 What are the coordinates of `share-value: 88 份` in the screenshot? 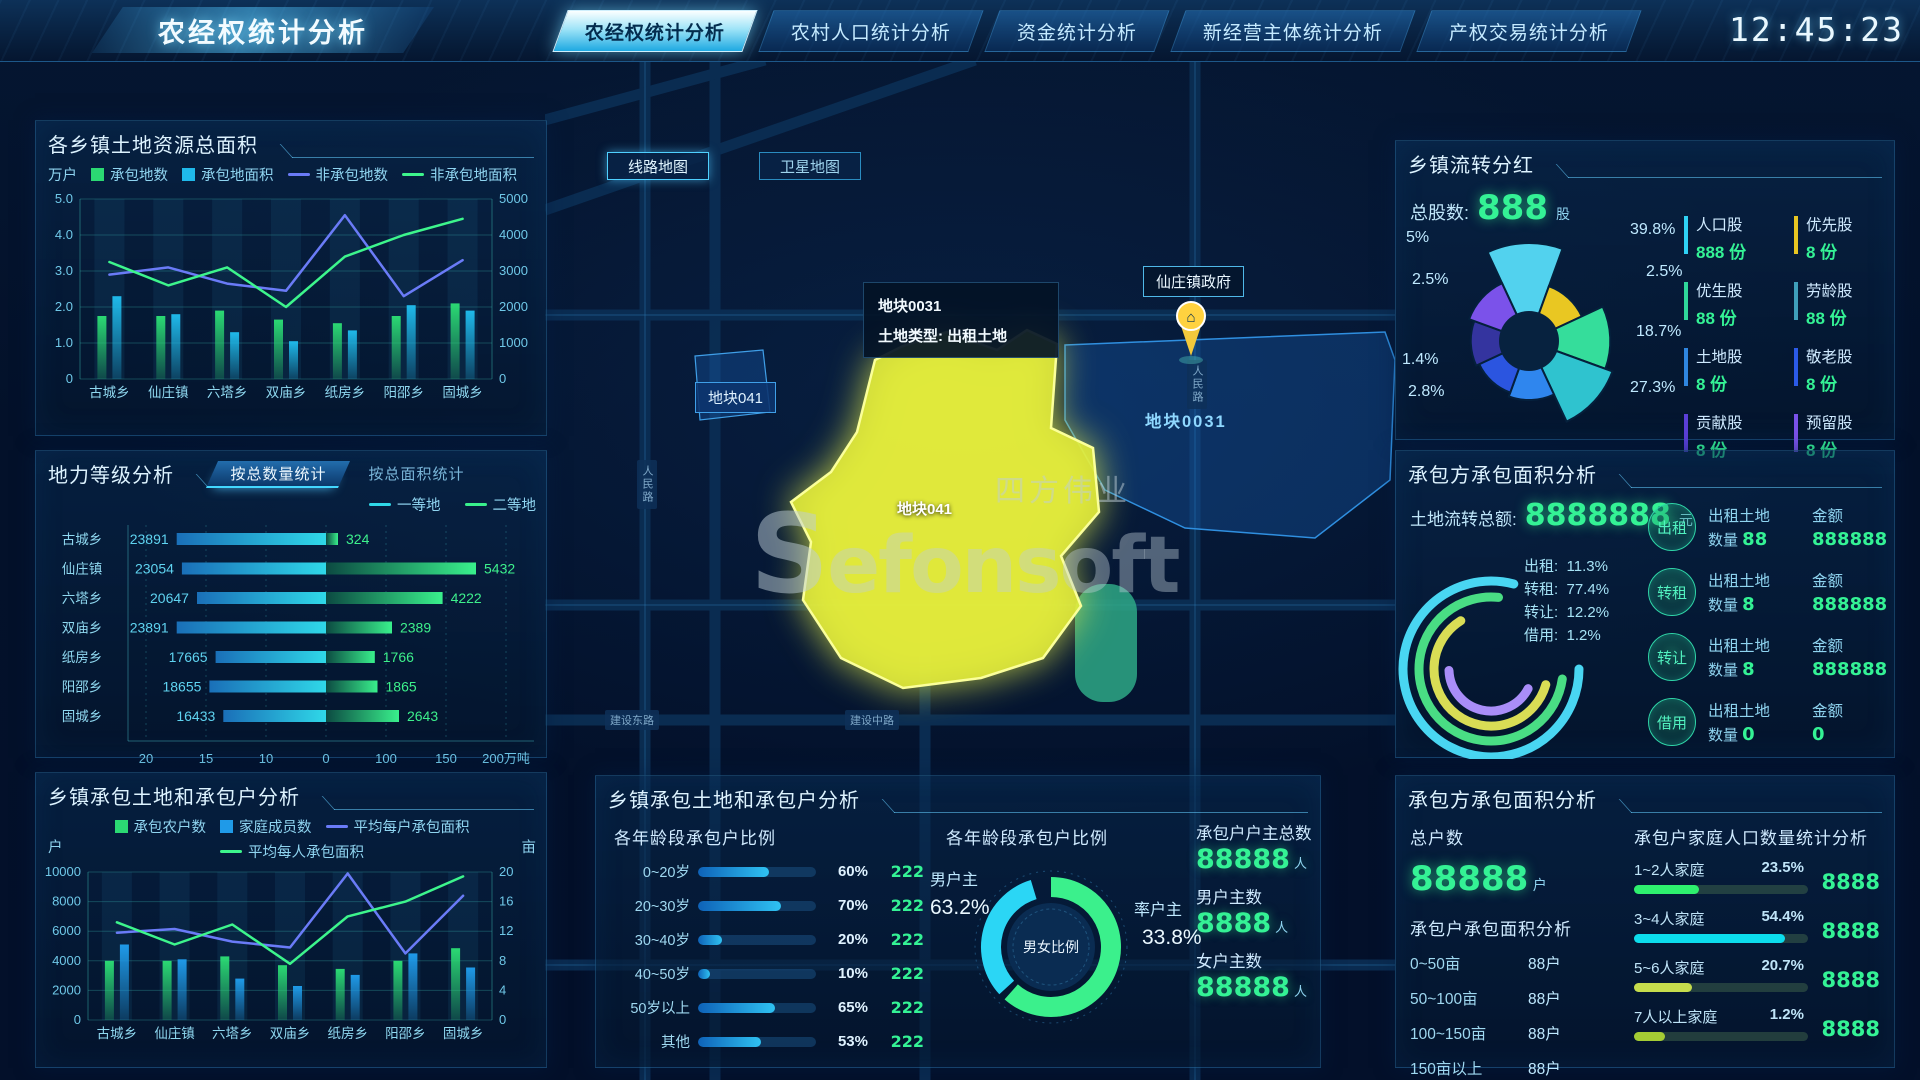 It's located at (1826, 318).